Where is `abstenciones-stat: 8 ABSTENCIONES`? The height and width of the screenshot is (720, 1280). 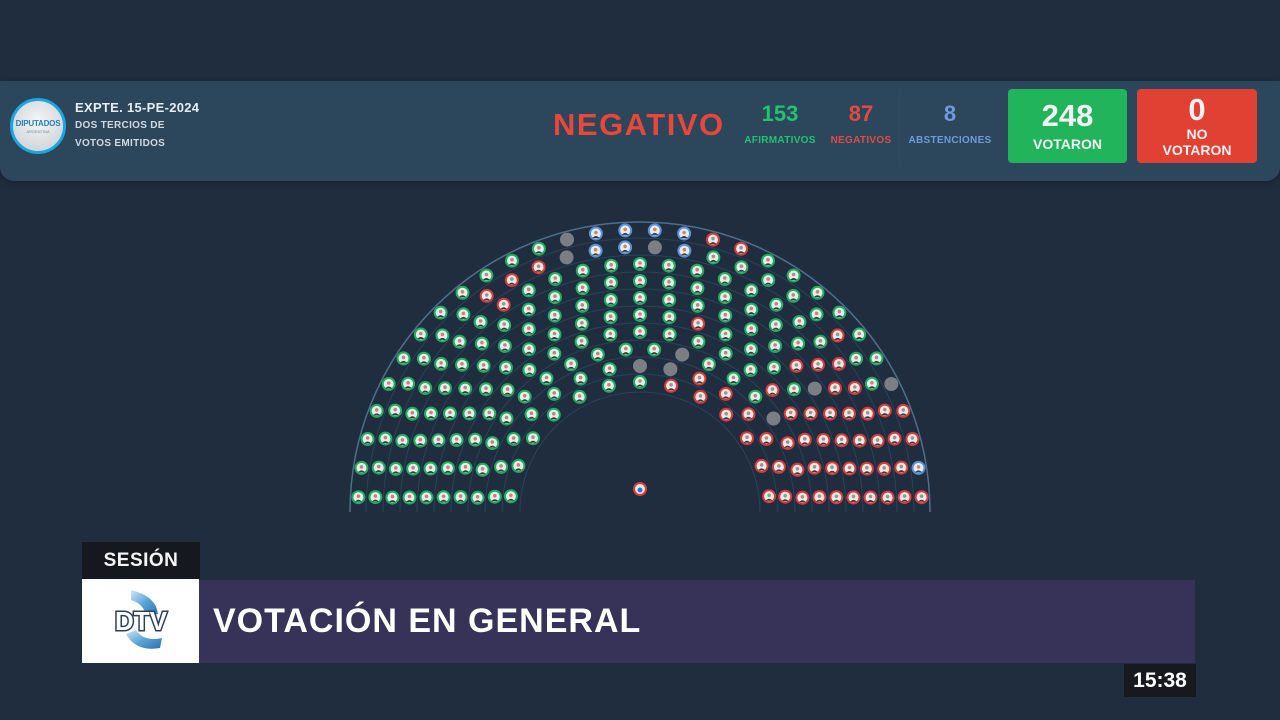
abstenciones-stat: 8 ABSTENCIONES is located at coordinates (950, 123).